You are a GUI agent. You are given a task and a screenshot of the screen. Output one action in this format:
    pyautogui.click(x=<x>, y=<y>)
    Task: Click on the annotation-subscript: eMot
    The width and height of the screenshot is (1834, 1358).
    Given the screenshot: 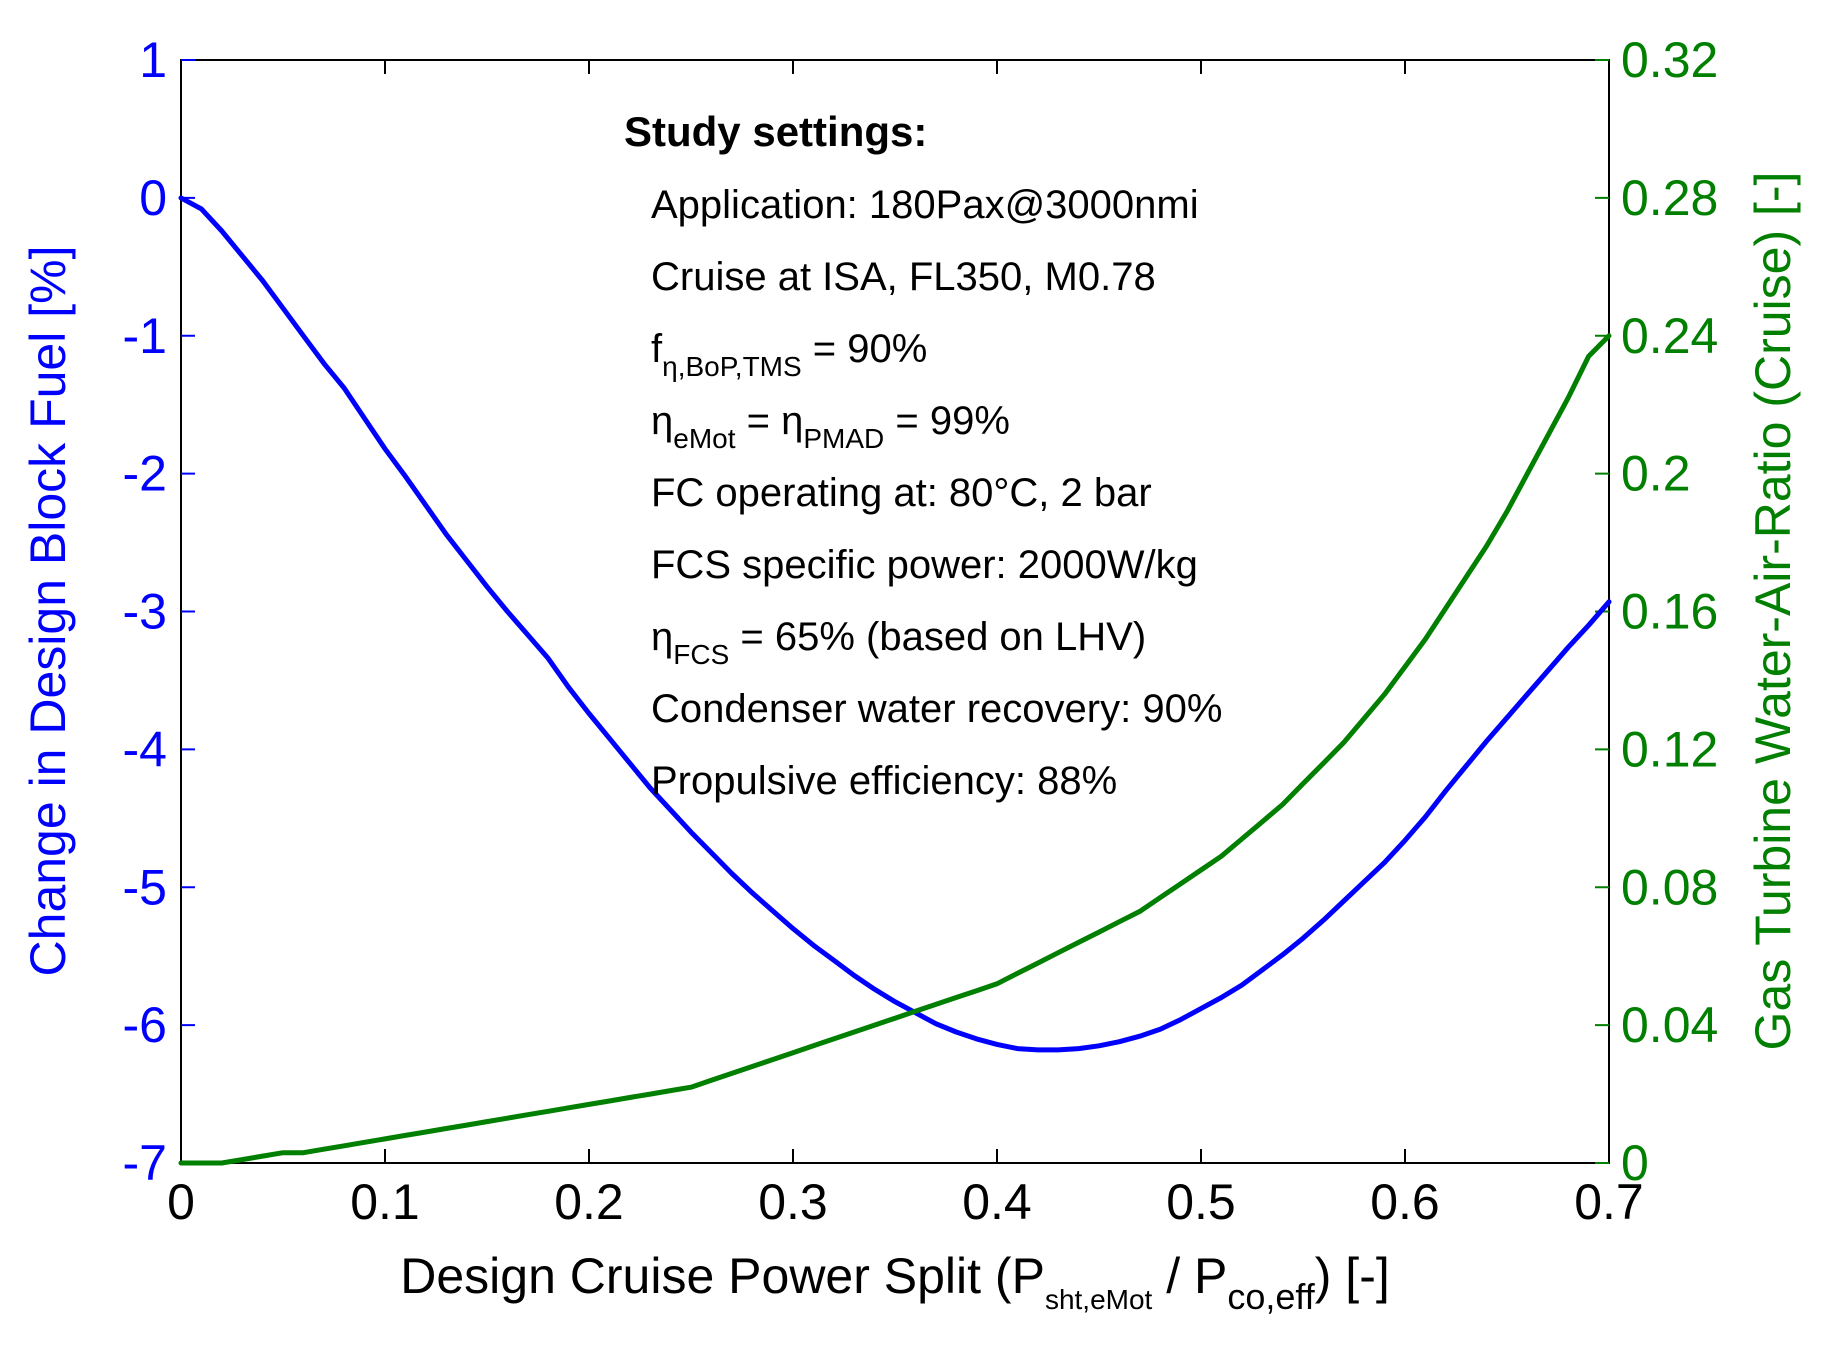 What is the action you would take?
    pyautogui.click(x=704, y=438)
    